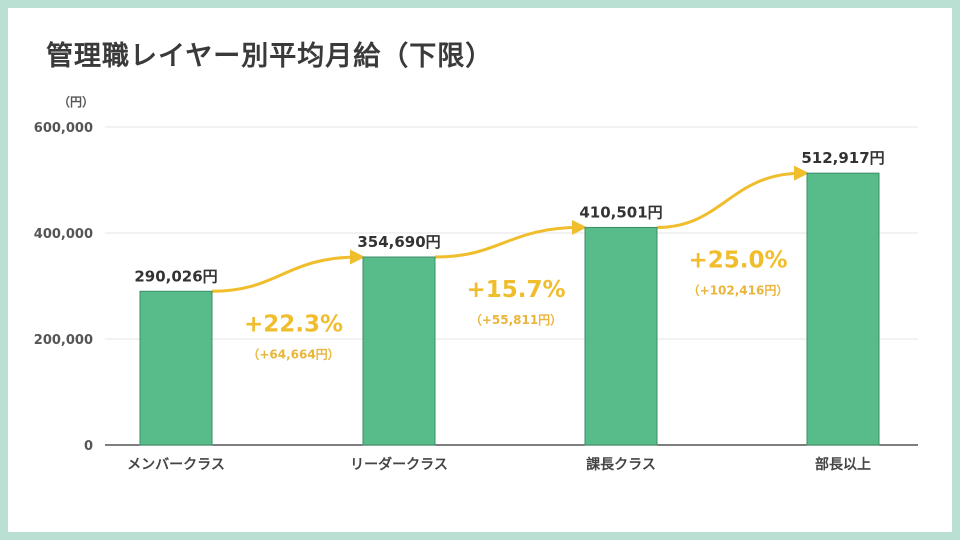 This screenshot has width=960, height=540. What do you see at coordinates (738, 289) in the screenshot?
I see `growth-diff-label: （+102,416円）` at bounding box center [738, 289].